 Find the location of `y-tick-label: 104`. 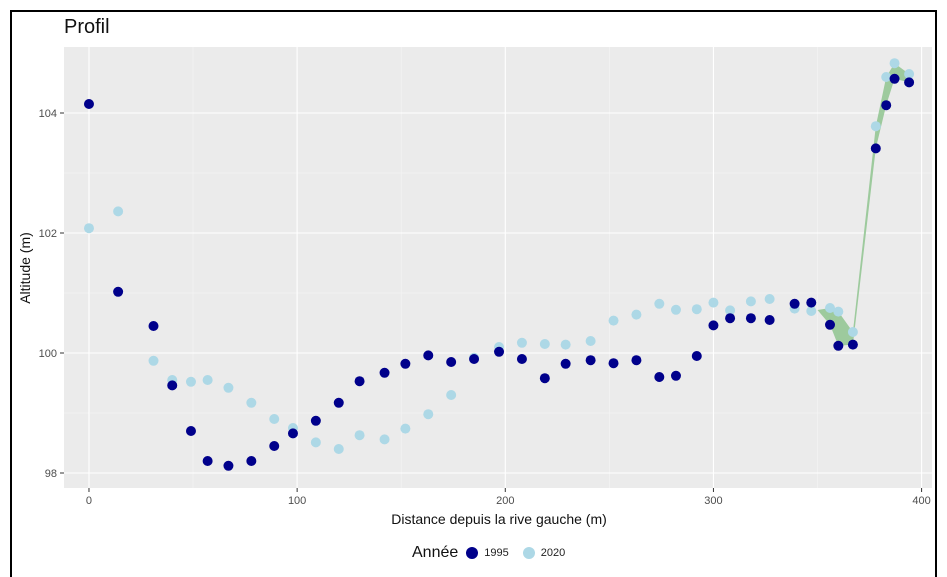

y-tick-label: 104 is located at coordinates (48, 114).